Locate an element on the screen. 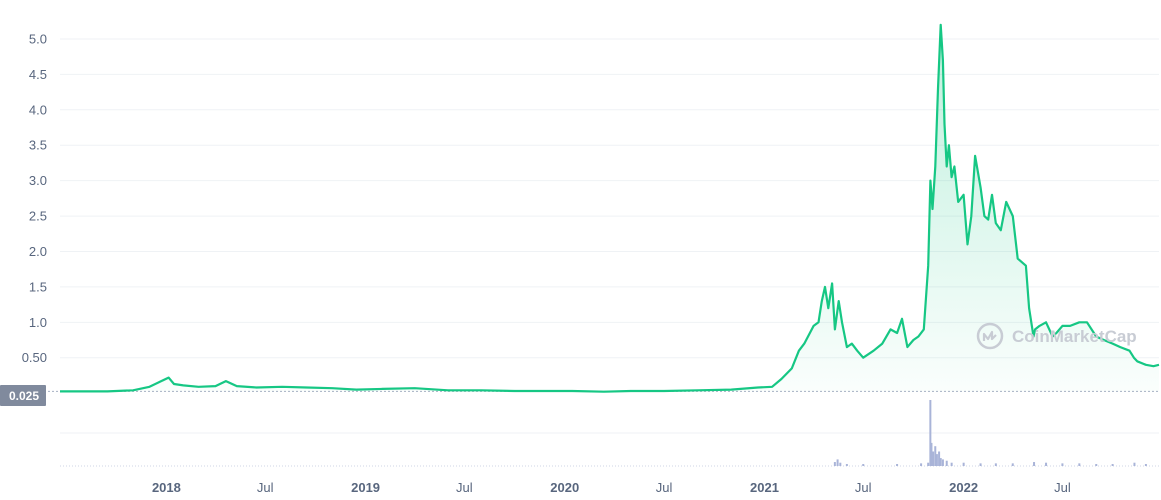  watermark: CoinMarketCap is located at coordinates (1056, 336).